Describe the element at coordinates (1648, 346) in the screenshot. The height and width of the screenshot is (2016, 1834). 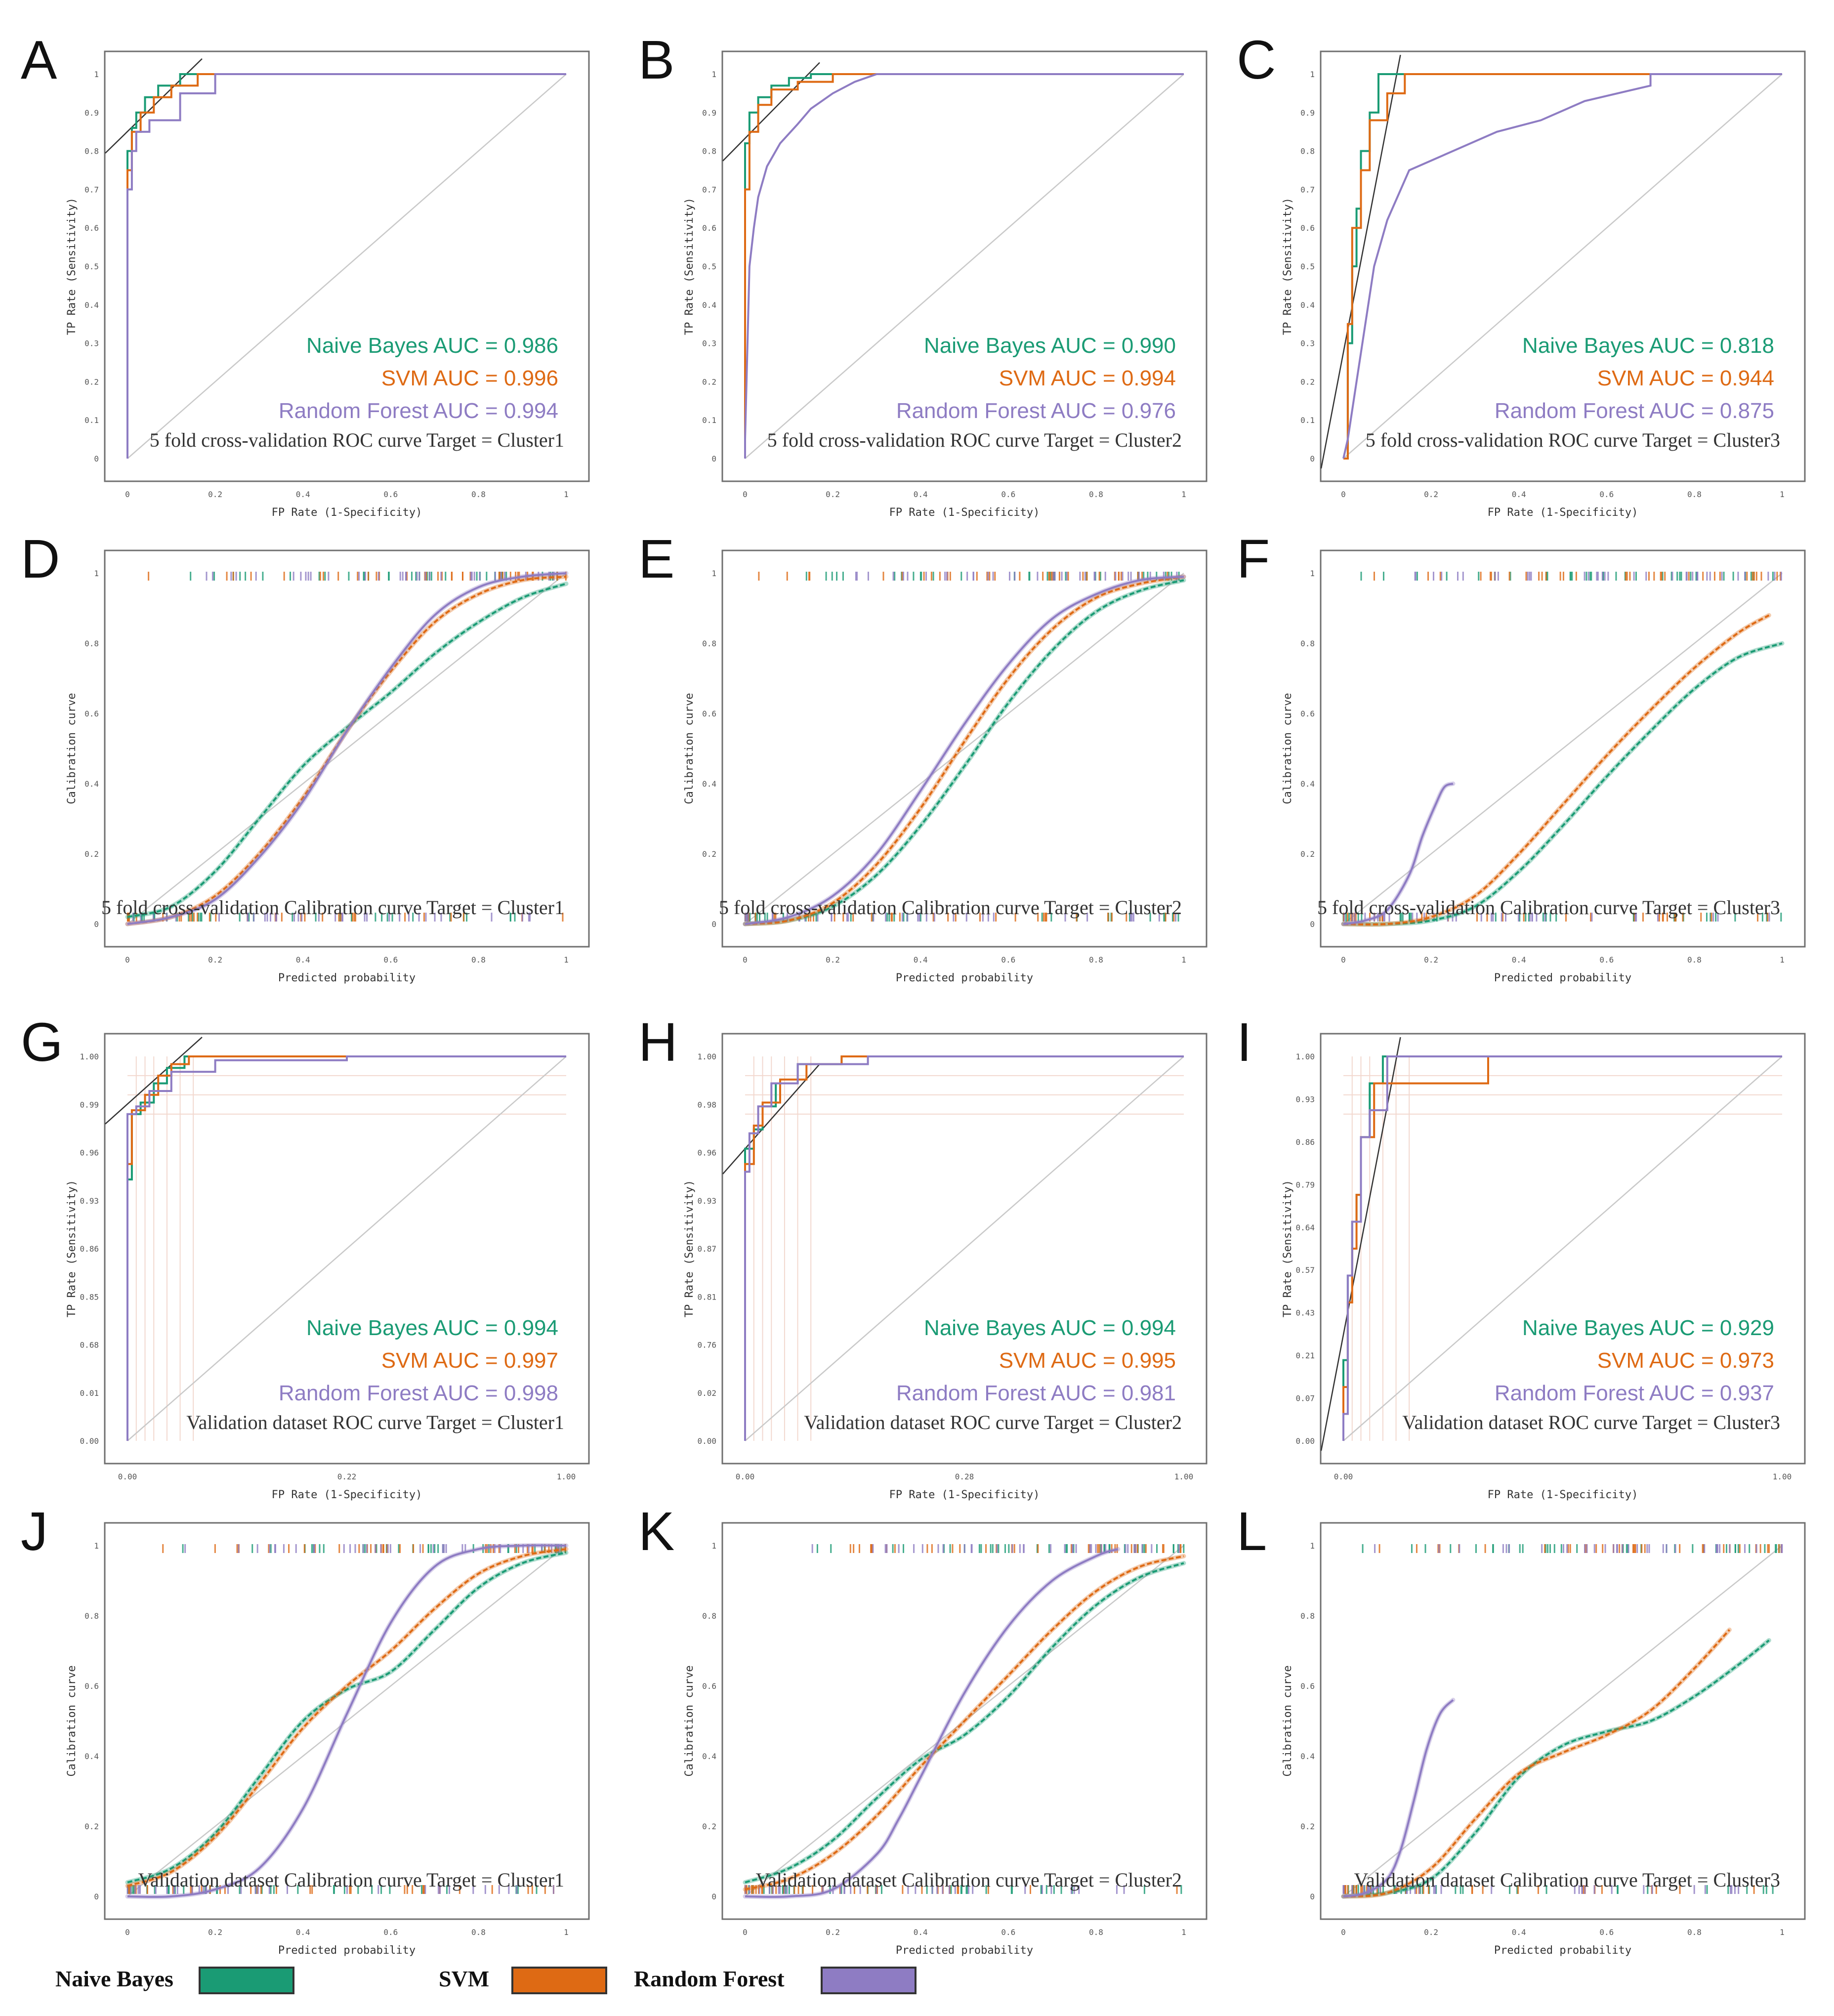
I see `auc-label-naive-bayes: Naive Bayes AUC = 0.818` at that location.